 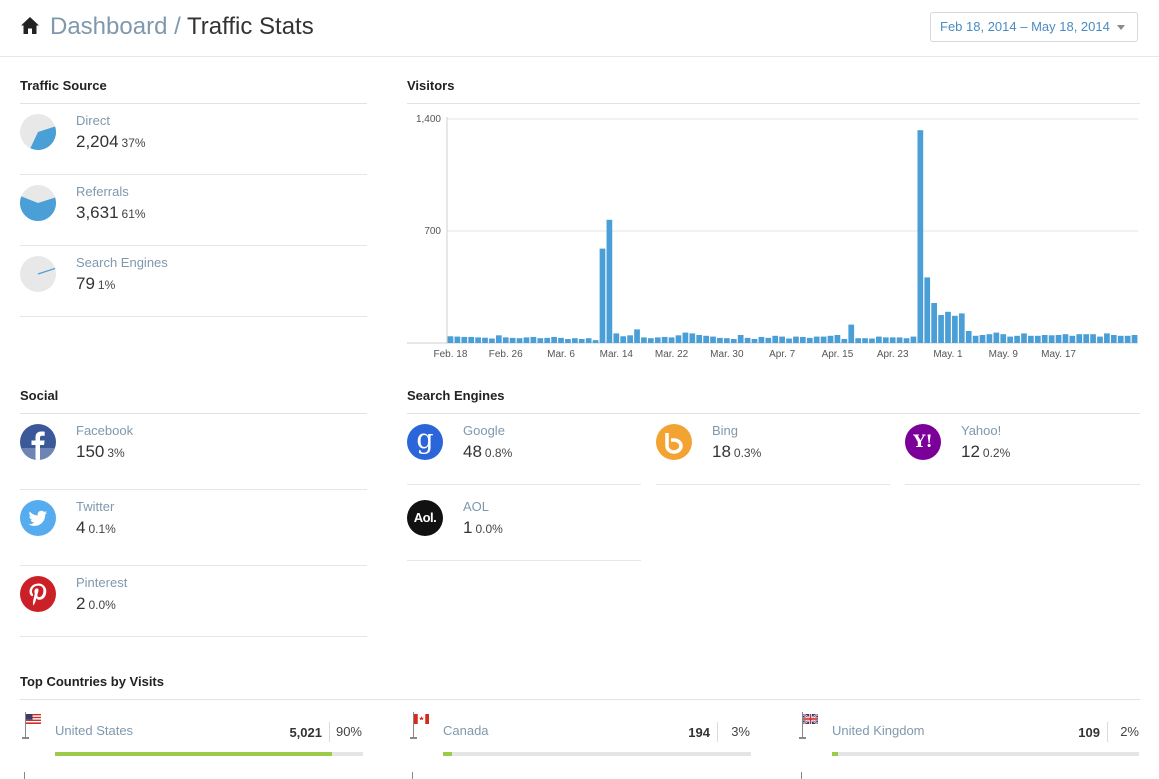 I want to click on date-range-picker: Feb 18, 2014 – May 18, 2014, so click(x=1034, y=27).